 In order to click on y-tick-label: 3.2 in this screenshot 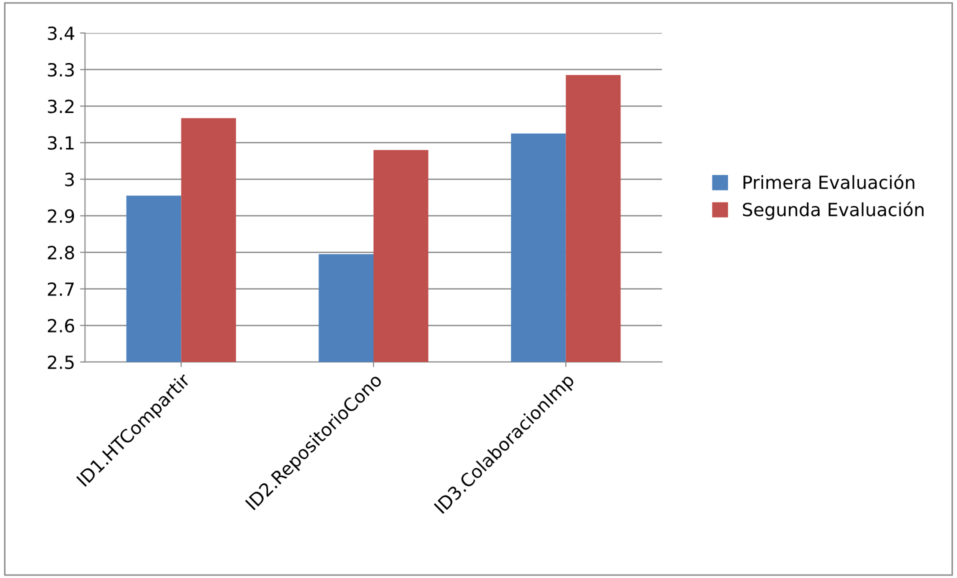, I will do `click(61, 107)`.